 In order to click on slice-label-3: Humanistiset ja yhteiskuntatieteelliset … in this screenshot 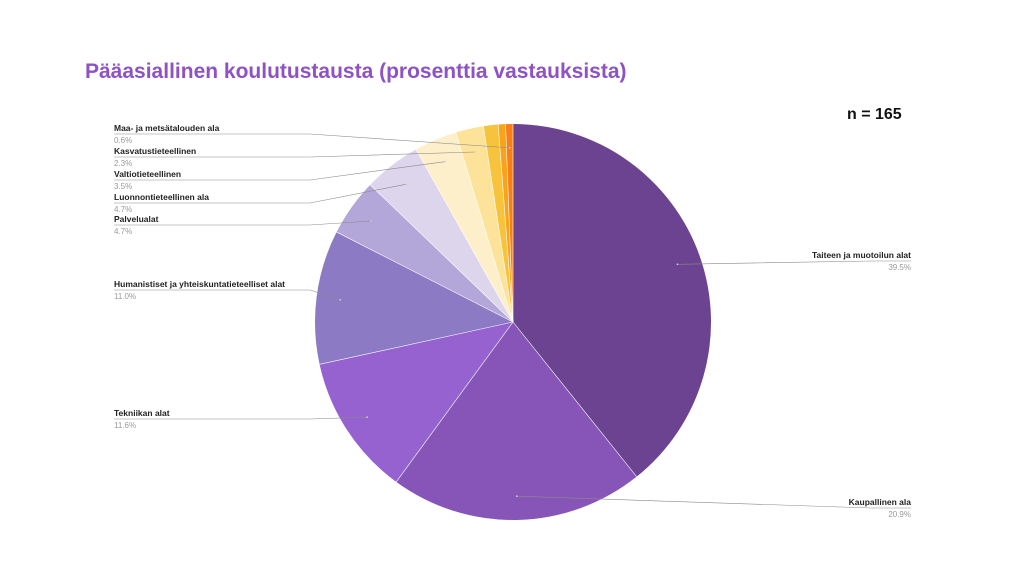, I will do `click(199, 284)`.